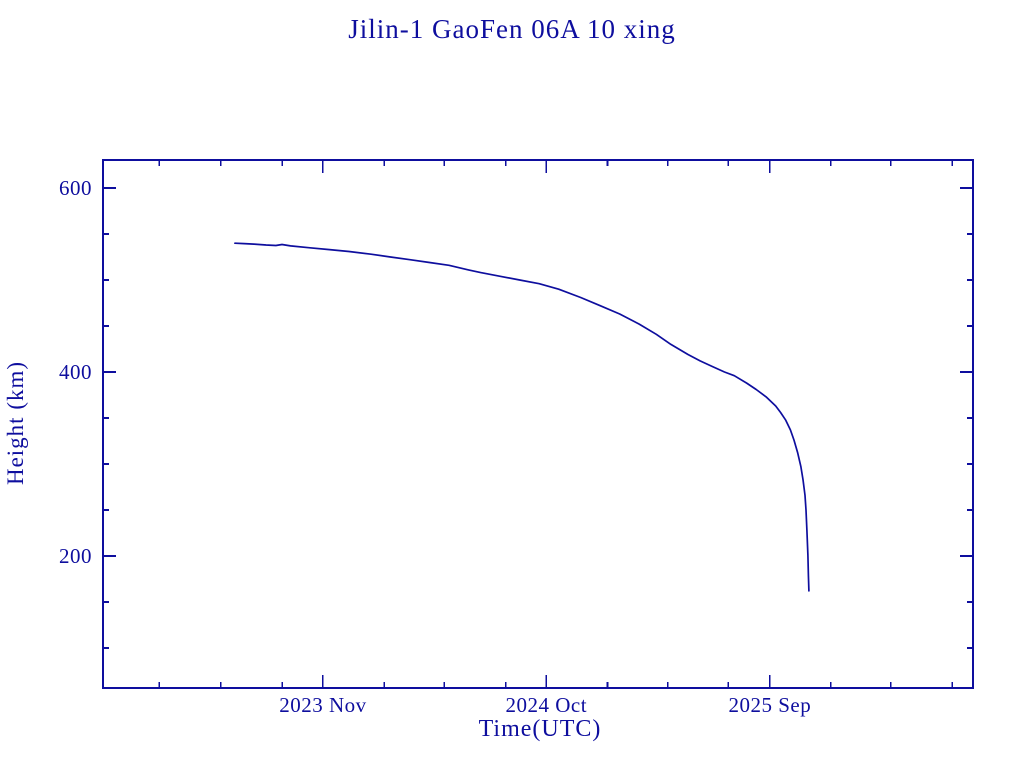  What do you see at coordinates (547, 705) in the screenshot?
I see `x-tick-label: 2024 Oct` at bounding box center [547, 705].